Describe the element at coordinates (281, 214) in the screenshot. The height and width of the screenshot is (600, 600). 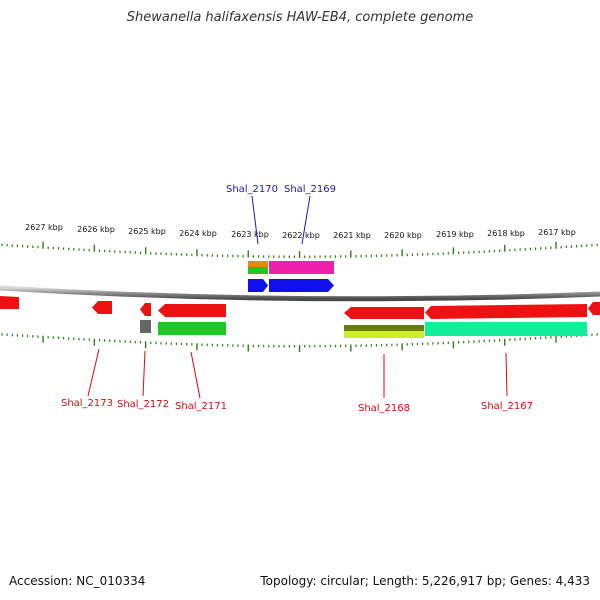
I see `top-callouts: Shal_2170 Shal_2169` at that location.